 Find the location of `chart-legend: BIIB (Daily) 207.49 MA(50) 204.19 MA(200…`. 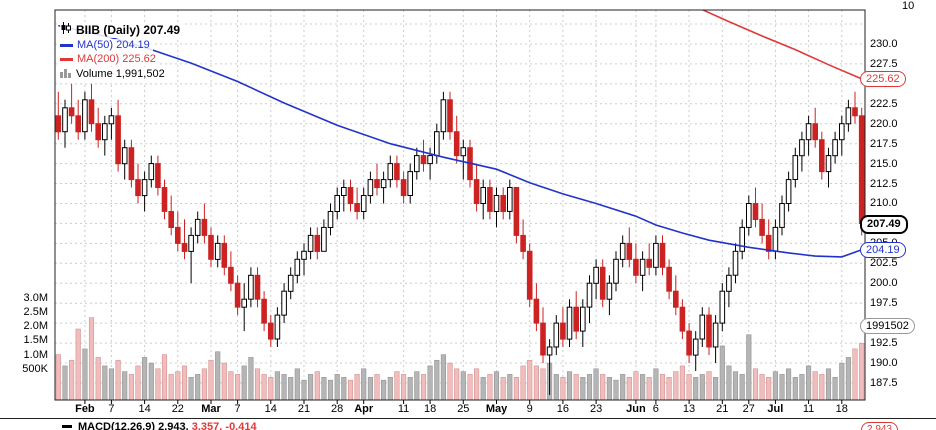

chart-legend: BIIB (Daily) 207.49 MA(50) 204.19 MA(200… is located at coordinates (122, 52).